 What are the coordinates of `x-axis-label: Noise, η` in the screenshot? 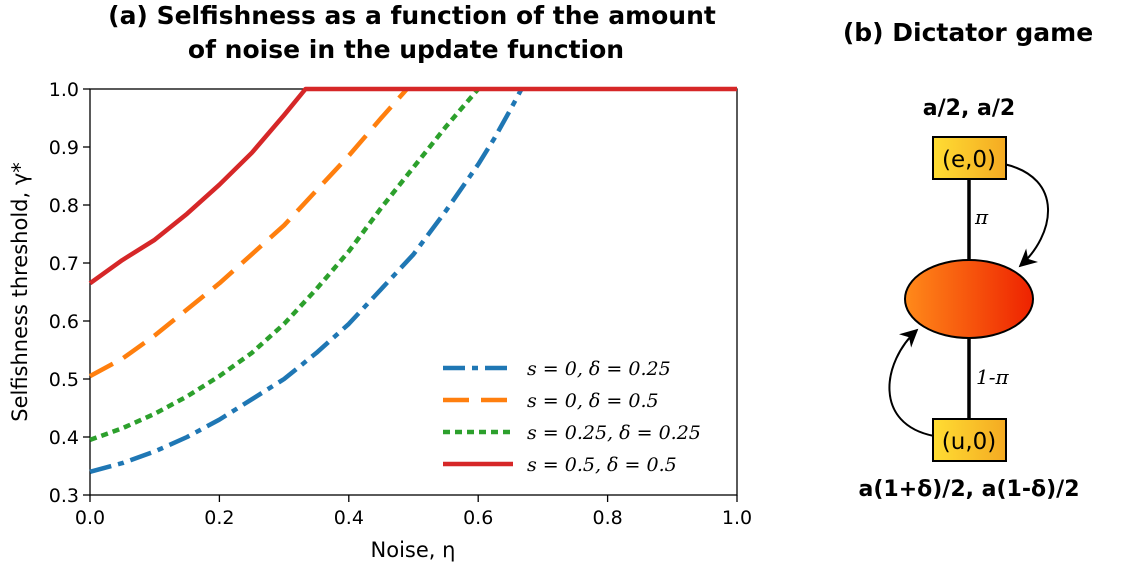 It's located at (413, 550).